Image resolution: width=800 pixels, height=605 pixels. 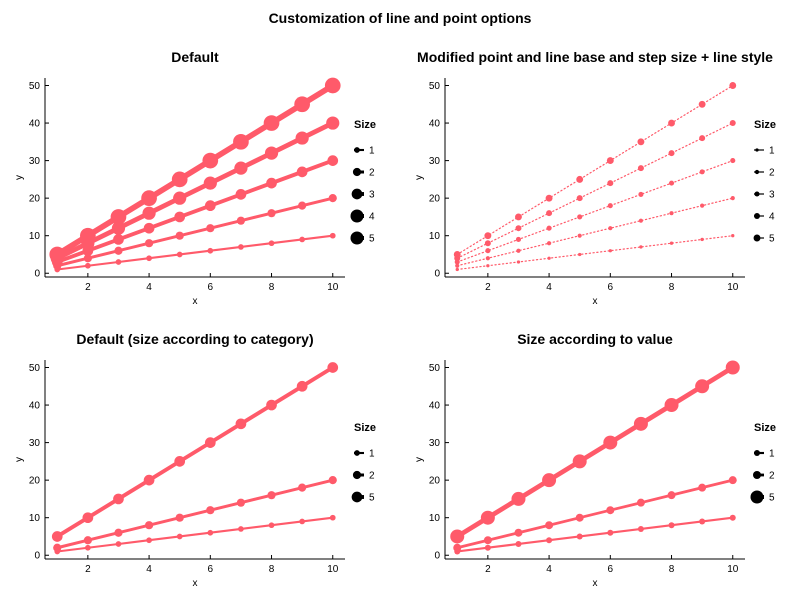 What do you see at coordinates (372, 151) in the screenshot?
I see `legend-label: 1` at bounding box center [372, 151].